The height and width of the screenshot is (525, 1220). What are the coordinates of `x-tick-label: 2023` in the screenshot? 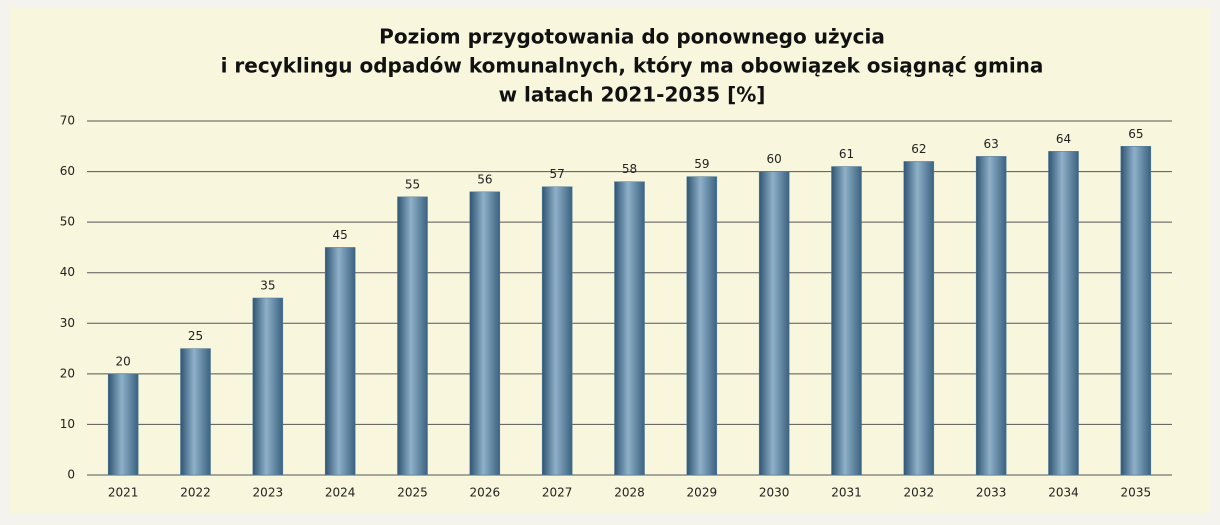 It's located at (268, 493).